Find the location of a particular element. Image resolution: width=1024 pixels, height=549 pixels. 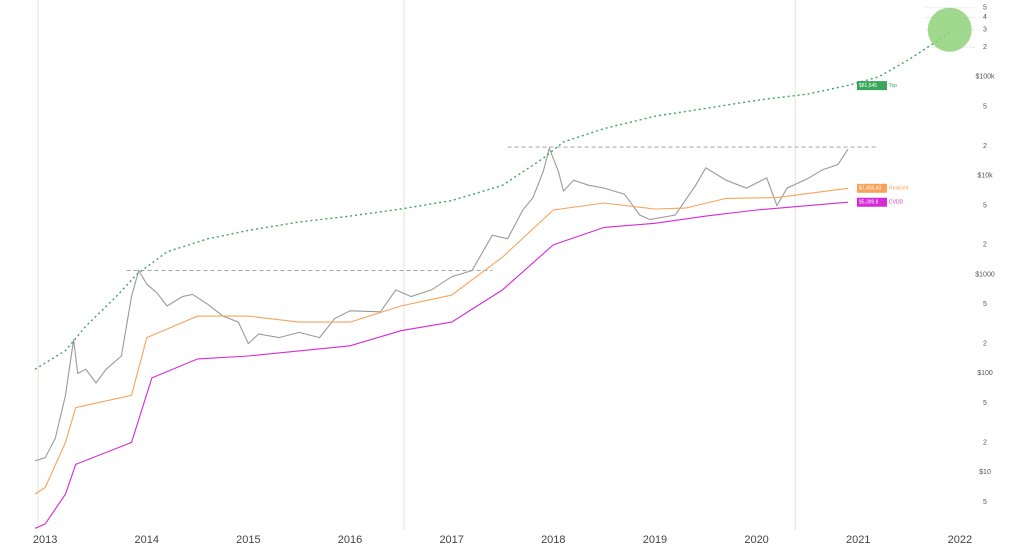

x-tick-label: 2016 is located at coordinates (350, 540).